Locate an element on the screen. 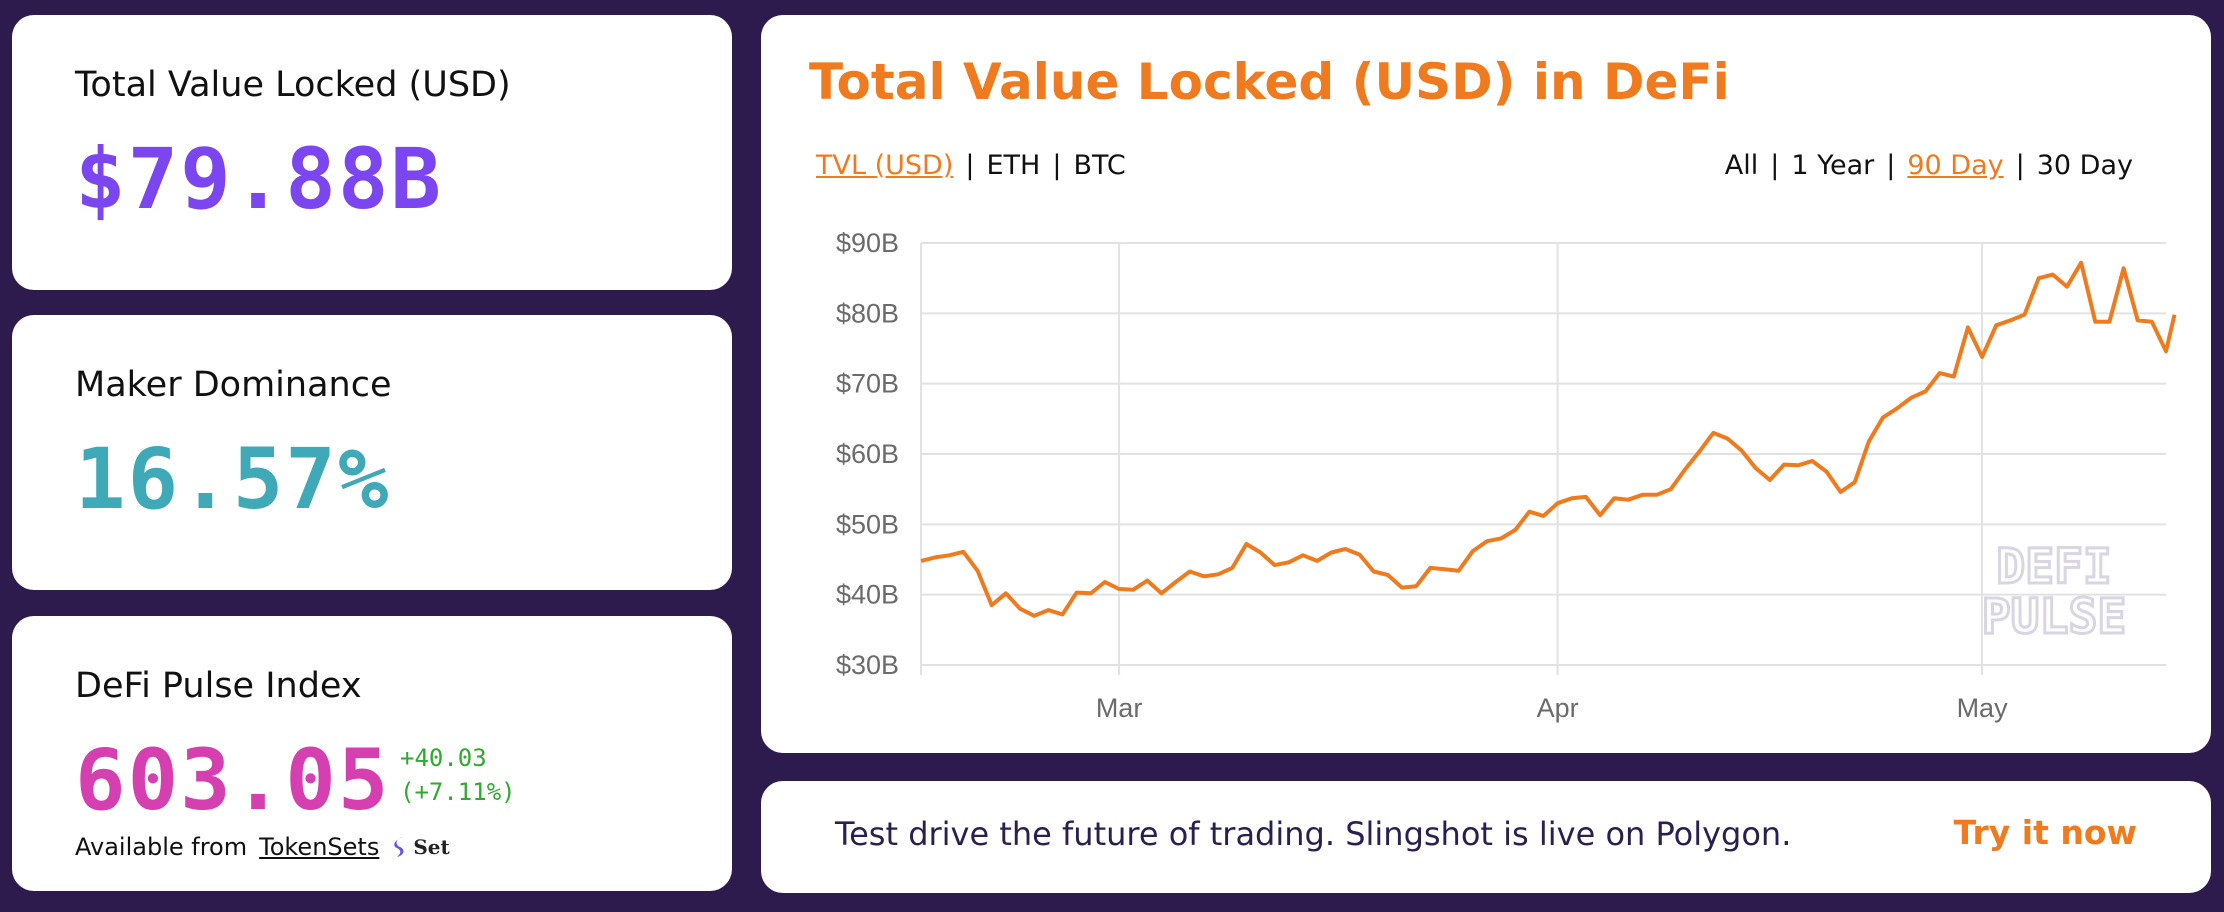 Image resolution: width=2224 pixels, height=912 pixels. maker-dominance-label: Maker Dominance is located at coordinates (233, 385).